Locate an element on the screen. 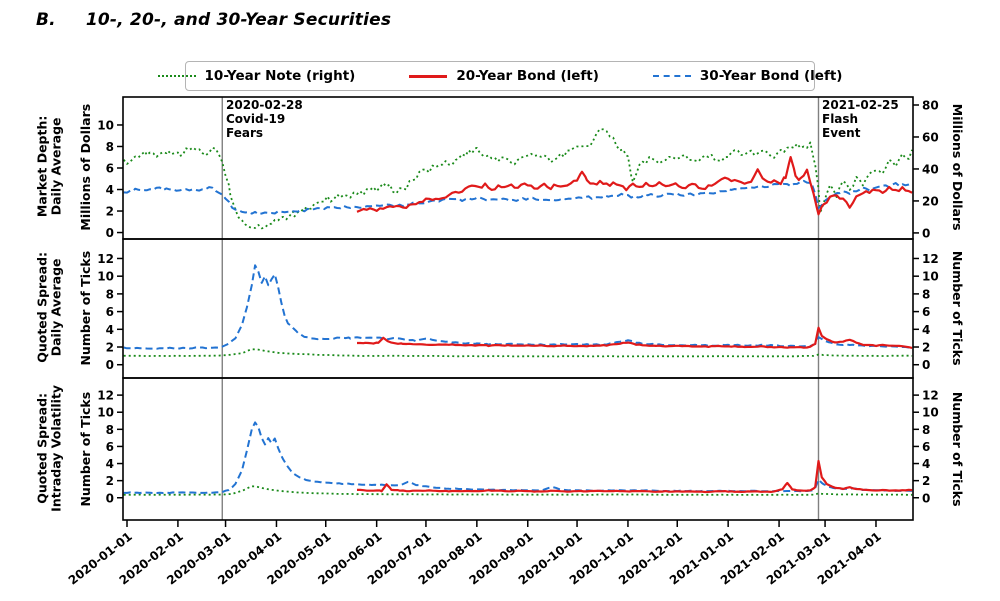 This screenshot has height=601, width=1000. legend-item-10yr-note: 10-Year Note (right) is located at coordinates (256, 76).